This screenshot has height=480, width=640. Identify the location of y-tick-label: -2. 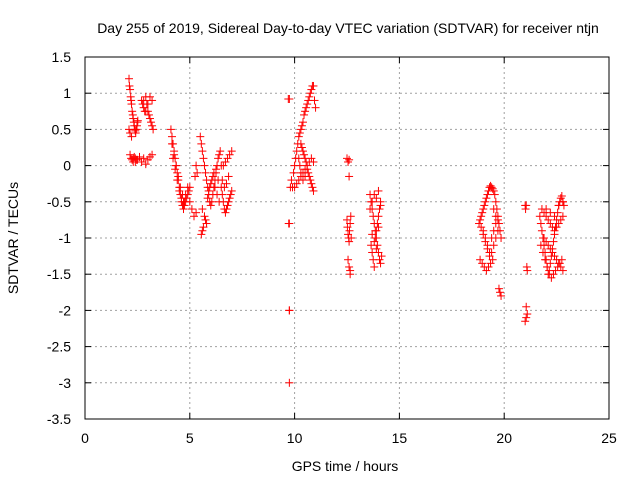
(65, 310).